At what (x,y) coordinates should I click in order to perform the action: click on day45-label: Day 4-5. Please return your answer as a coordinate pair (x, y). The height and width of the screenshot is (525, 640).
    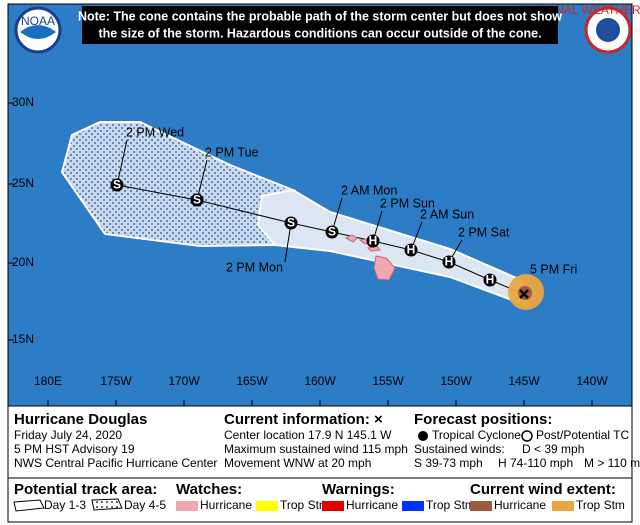
    Looking at the image, I should click on (145, 505).